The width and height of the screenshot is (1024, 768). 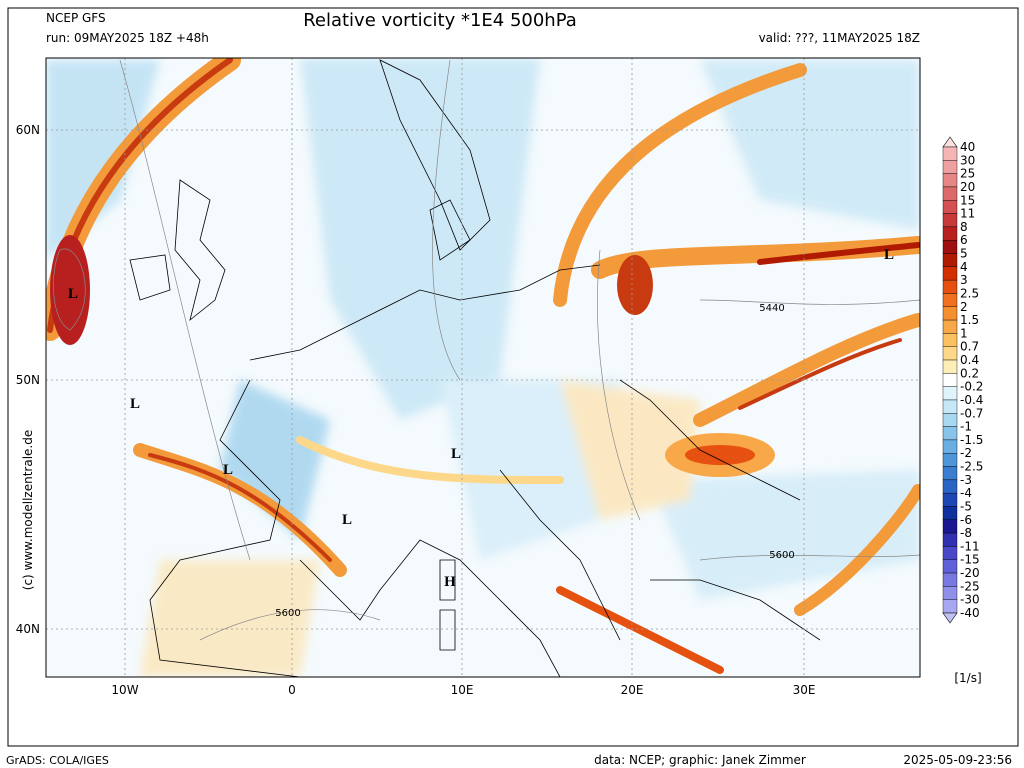 What do you see at coordinates (967, 187) in the screenshot?
I see `colorbar-label: 20` at bounding box center [967, 187].